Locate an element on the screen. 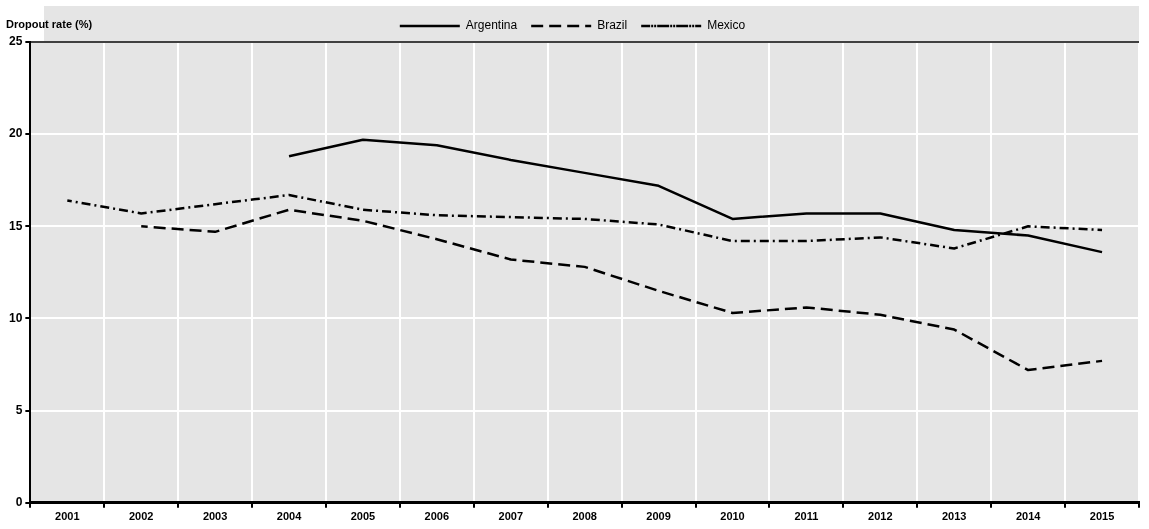  x-tick-label: 2009 is located at coordinates (658, 516).